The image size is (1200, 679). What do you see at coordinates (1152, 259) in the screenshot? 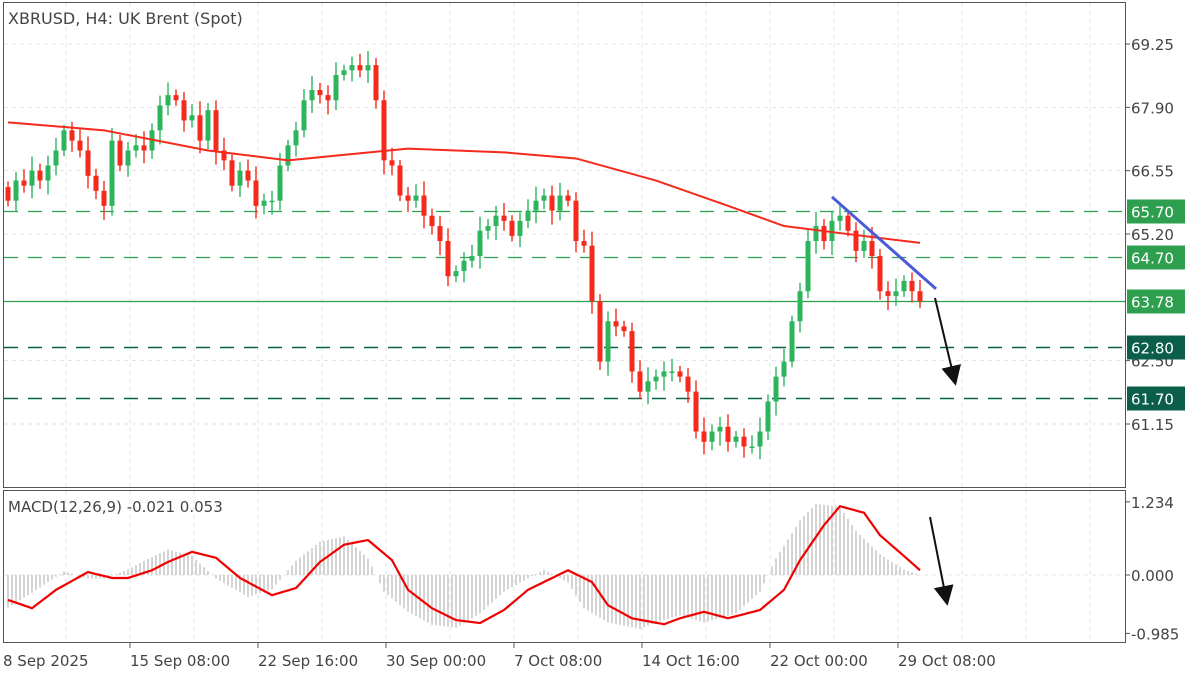
I see `level-label: 64.70` at bounding box center [1152, 259].